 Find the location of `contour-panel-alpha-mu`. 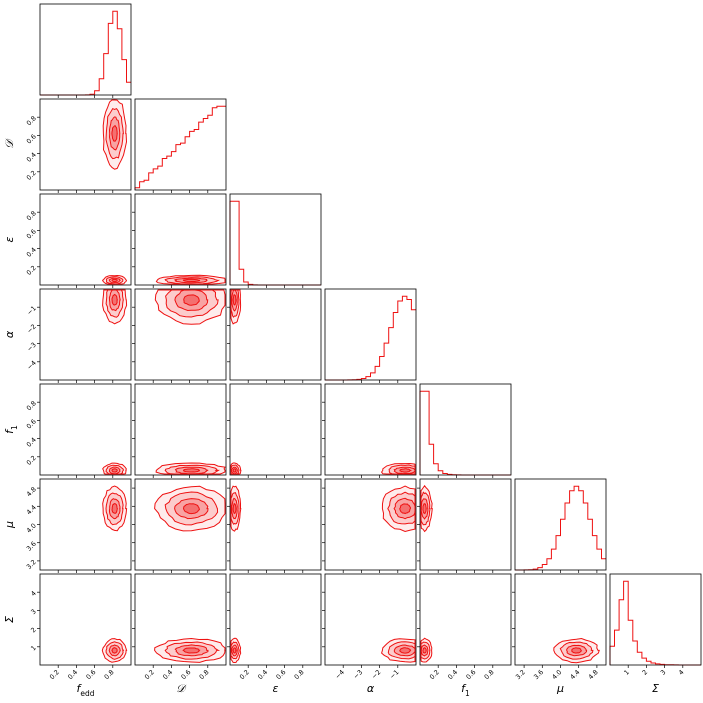

contour-panel-alpha-mu is located at coordinates (369, 525).